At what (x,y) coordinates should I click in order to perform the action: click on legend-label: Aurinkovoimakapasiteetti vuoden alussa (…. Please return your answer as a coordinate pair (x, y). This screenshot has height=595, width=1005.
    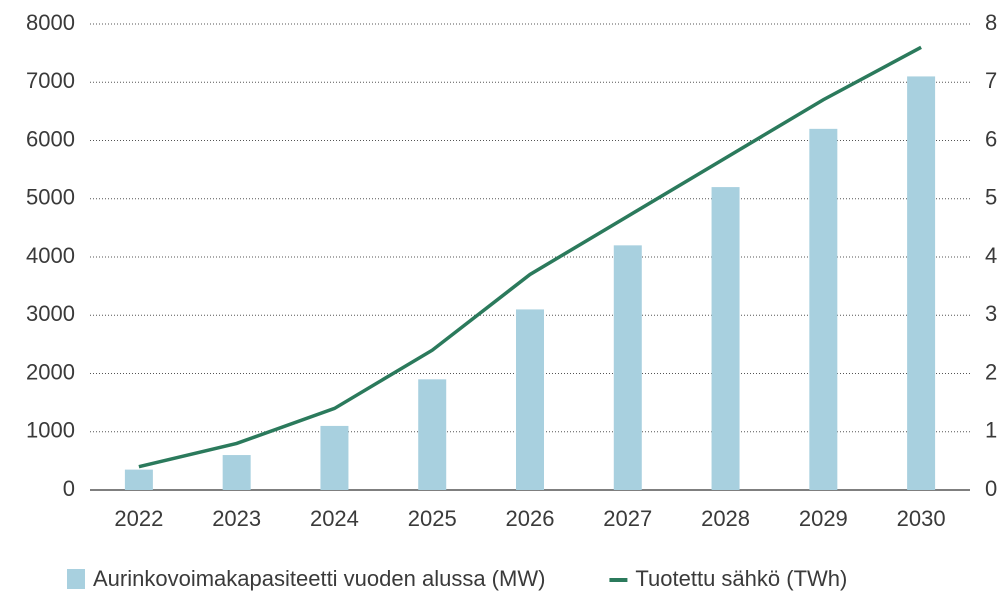
    Looking at the image, I should click on (319, 578).